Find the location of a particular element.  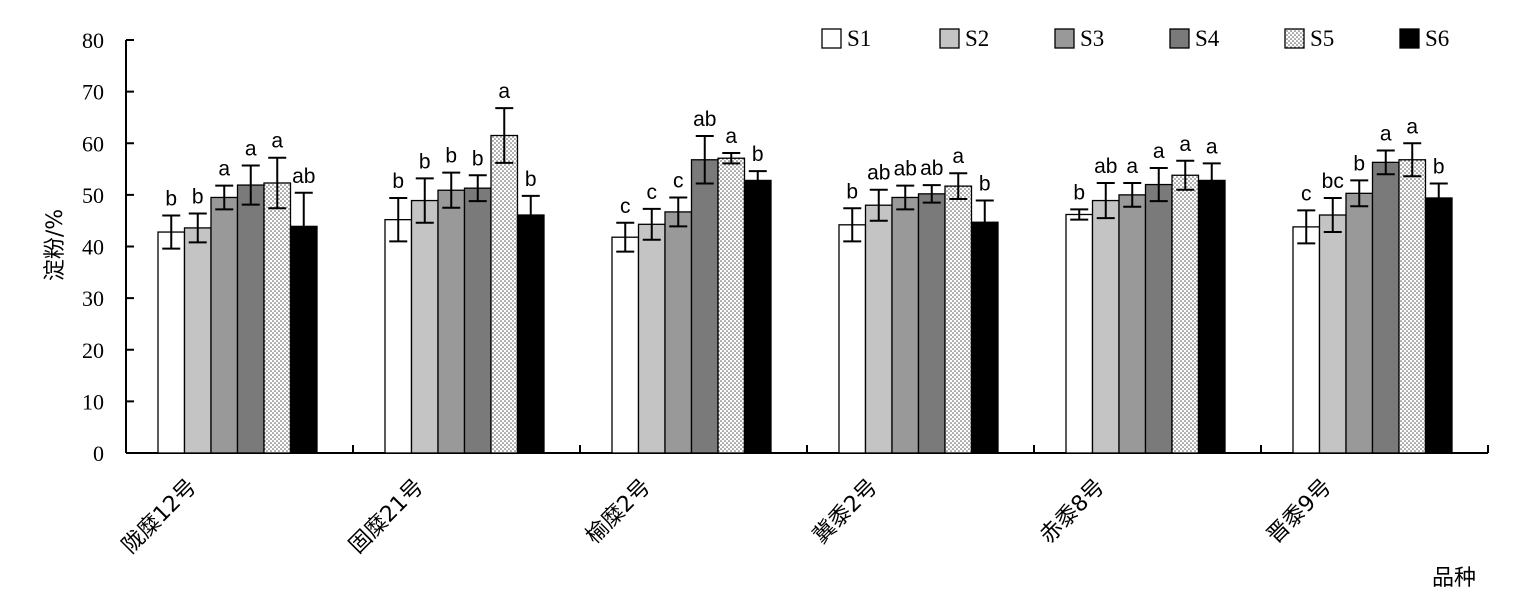

y-tick-label: 80 is located at coordinates (93, 40).